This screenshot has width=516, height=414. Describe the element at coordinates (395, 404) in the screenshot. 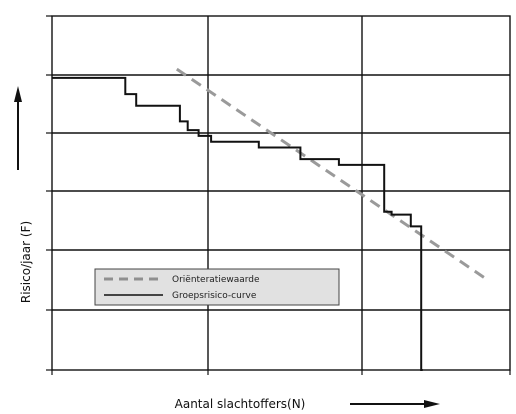

I see `x-axis-arrow-icon` at that location.